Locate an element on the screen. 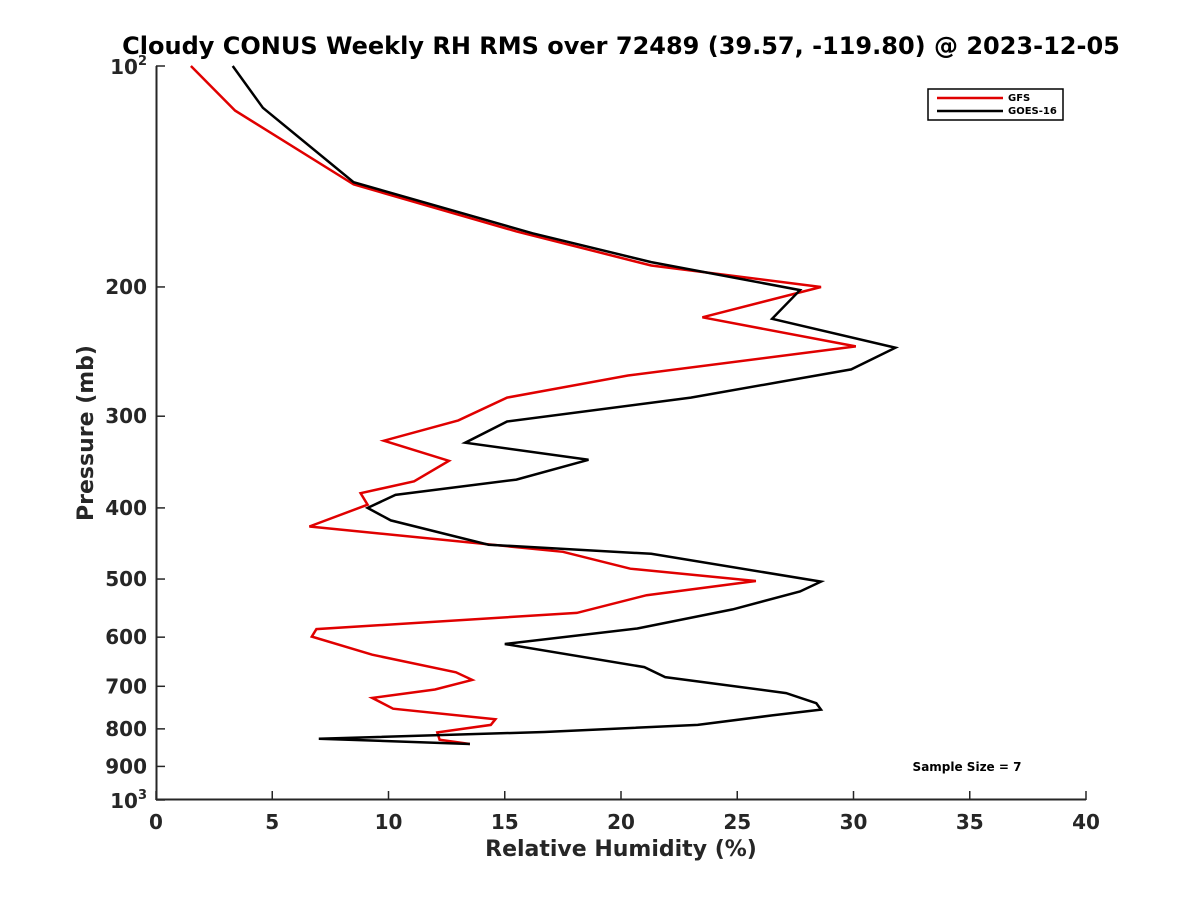 Image resolution: width=1200 pixels, height=900 pixels. legend-box is located at coordinates (995, 104).